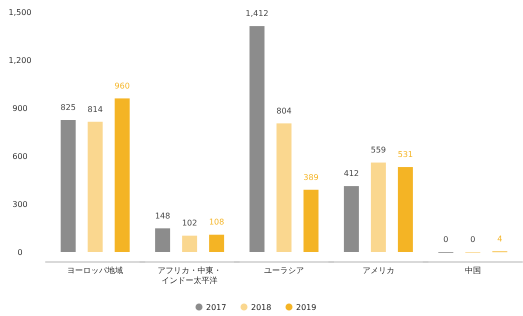 This screenshot has height=316, width=523. What do you see at coordinates (20, 12) in the screenshot?
I see `y-tick-label: 1,500` at bounding box center [20, 12].